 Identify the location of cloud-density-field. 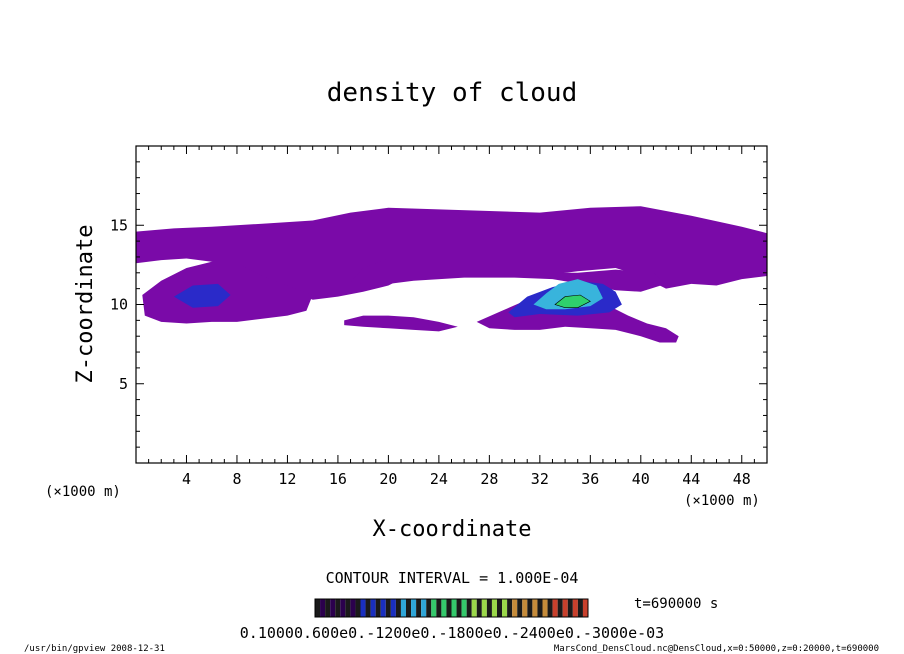
(451, 274).